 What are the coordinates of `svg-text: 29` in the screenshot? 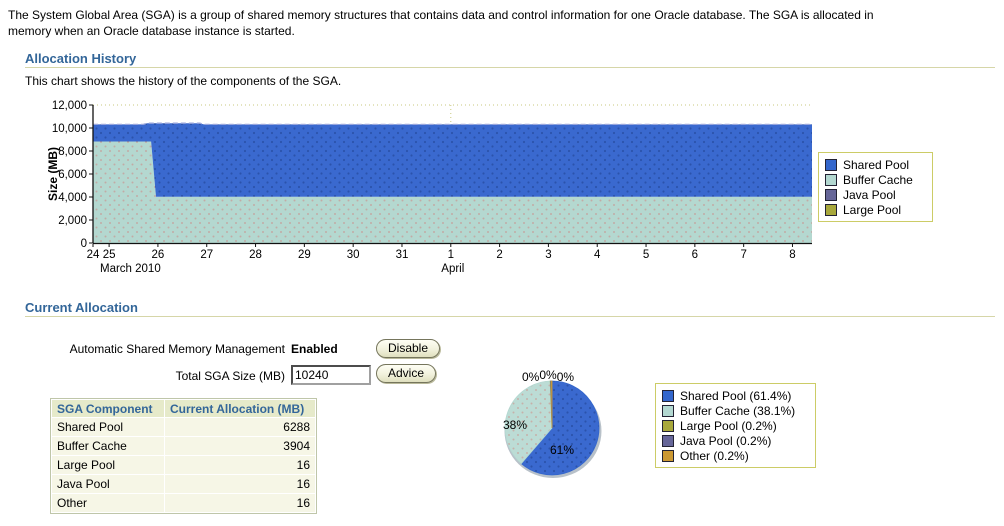 It's located at (304, 255).